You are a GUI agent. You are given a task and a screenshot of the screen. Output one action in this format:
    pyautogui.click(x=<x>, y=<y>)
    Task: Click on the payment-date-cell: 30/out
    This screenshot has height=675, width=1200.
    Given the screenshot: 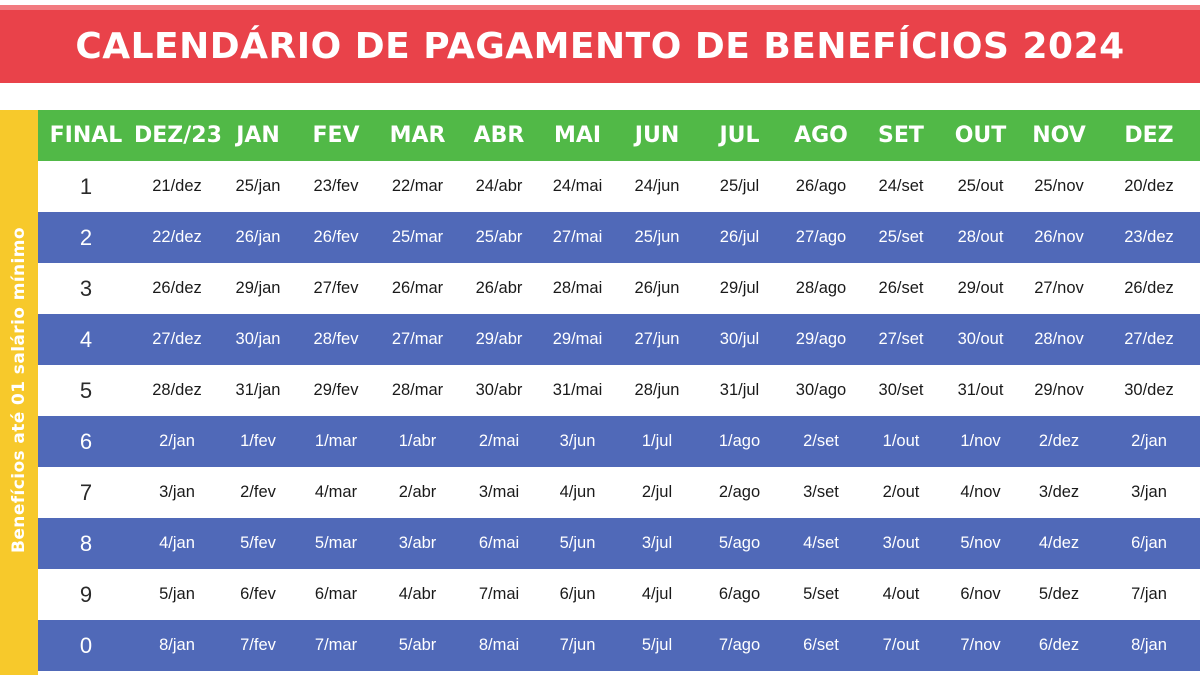 What is the action you would take?
    pyautogui.click(x=980, y=339)
    